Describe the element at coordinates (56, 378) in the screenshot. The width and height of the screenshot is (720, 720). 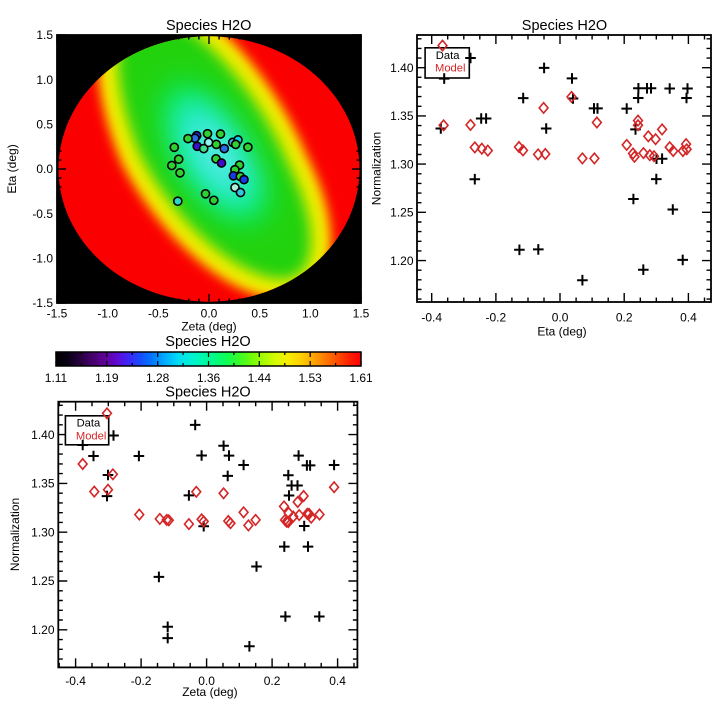
I see `svg-text: 1.11` at that location.